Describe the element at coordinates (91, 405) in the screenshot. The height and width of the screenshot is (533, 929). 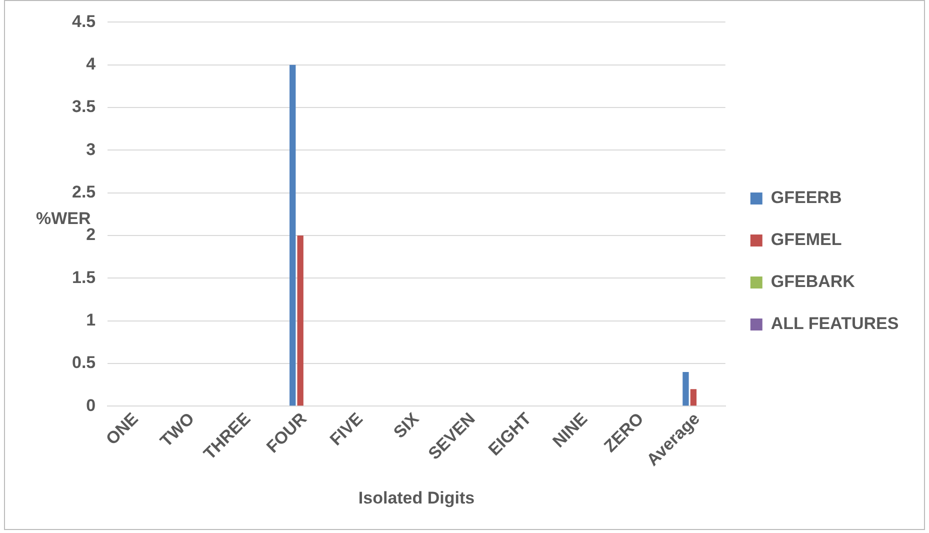
I see `y-tick-label: 0` at that location.